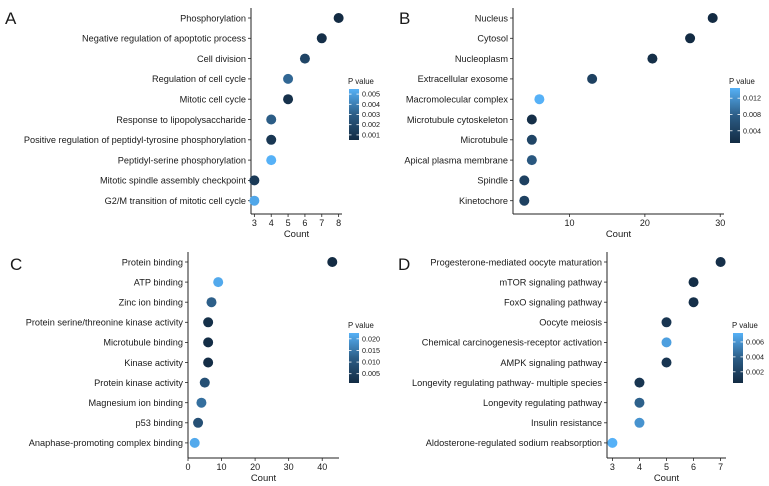 The height and width of the screenshot is (486, 769). What do you see at coordinates (164, 39) in the screenshot?
I see `term-label: Negative regulation of apoptotic process` at bounding box center [164, 39].